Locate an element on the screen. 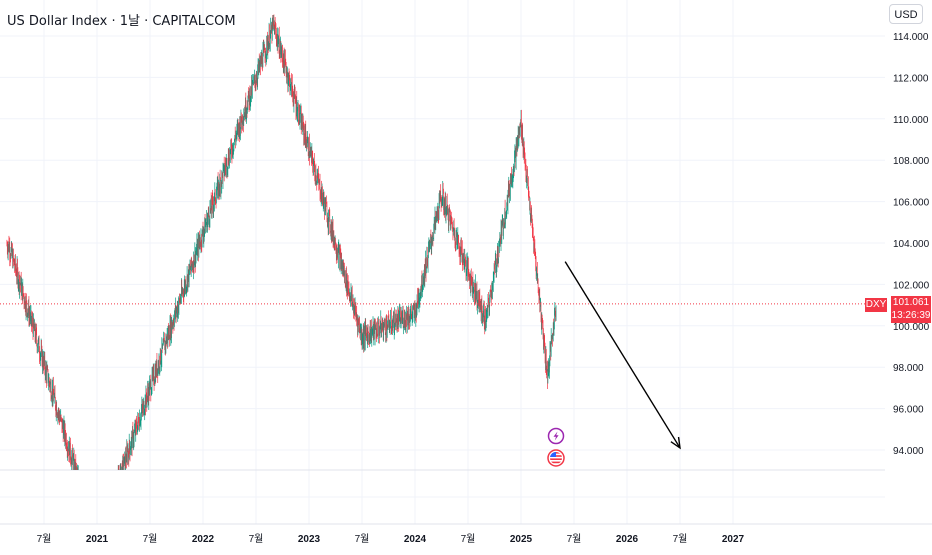 This screenshot has width=932, height=555. chart-title: US Dollar Index · 1날 · CAPITALCOM is located at coordinates (121, 21).